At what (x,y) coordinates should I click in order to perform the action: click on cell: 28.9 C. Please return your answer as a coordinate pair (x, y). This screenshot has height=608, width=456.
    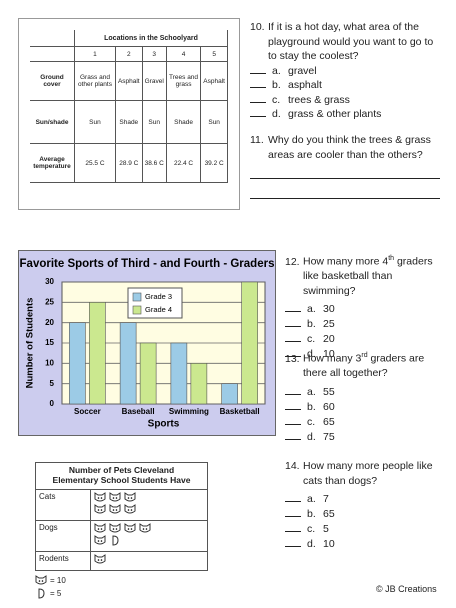
    Looking at the image, I should click on (128, 163).